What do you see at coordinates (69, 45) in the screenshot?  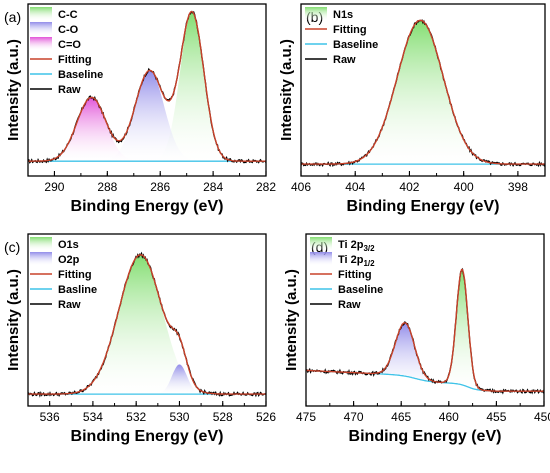 I see `legend-label: C=O` at bounding box center [69, 45].